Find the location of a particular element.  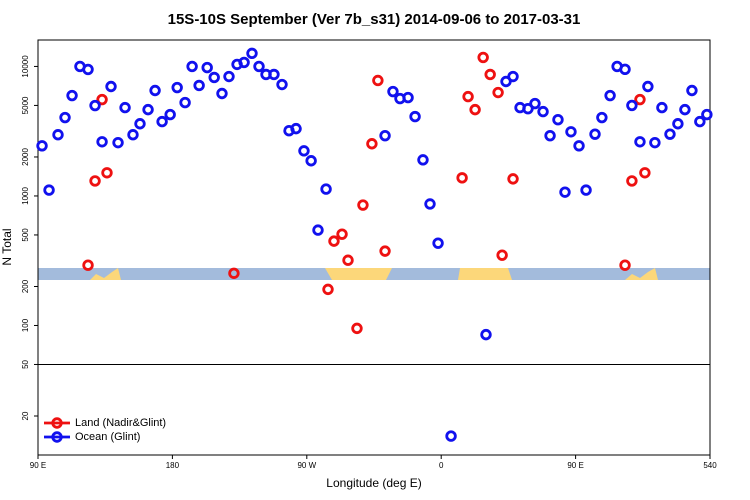

surface-band is located at coordinates (374, 274).